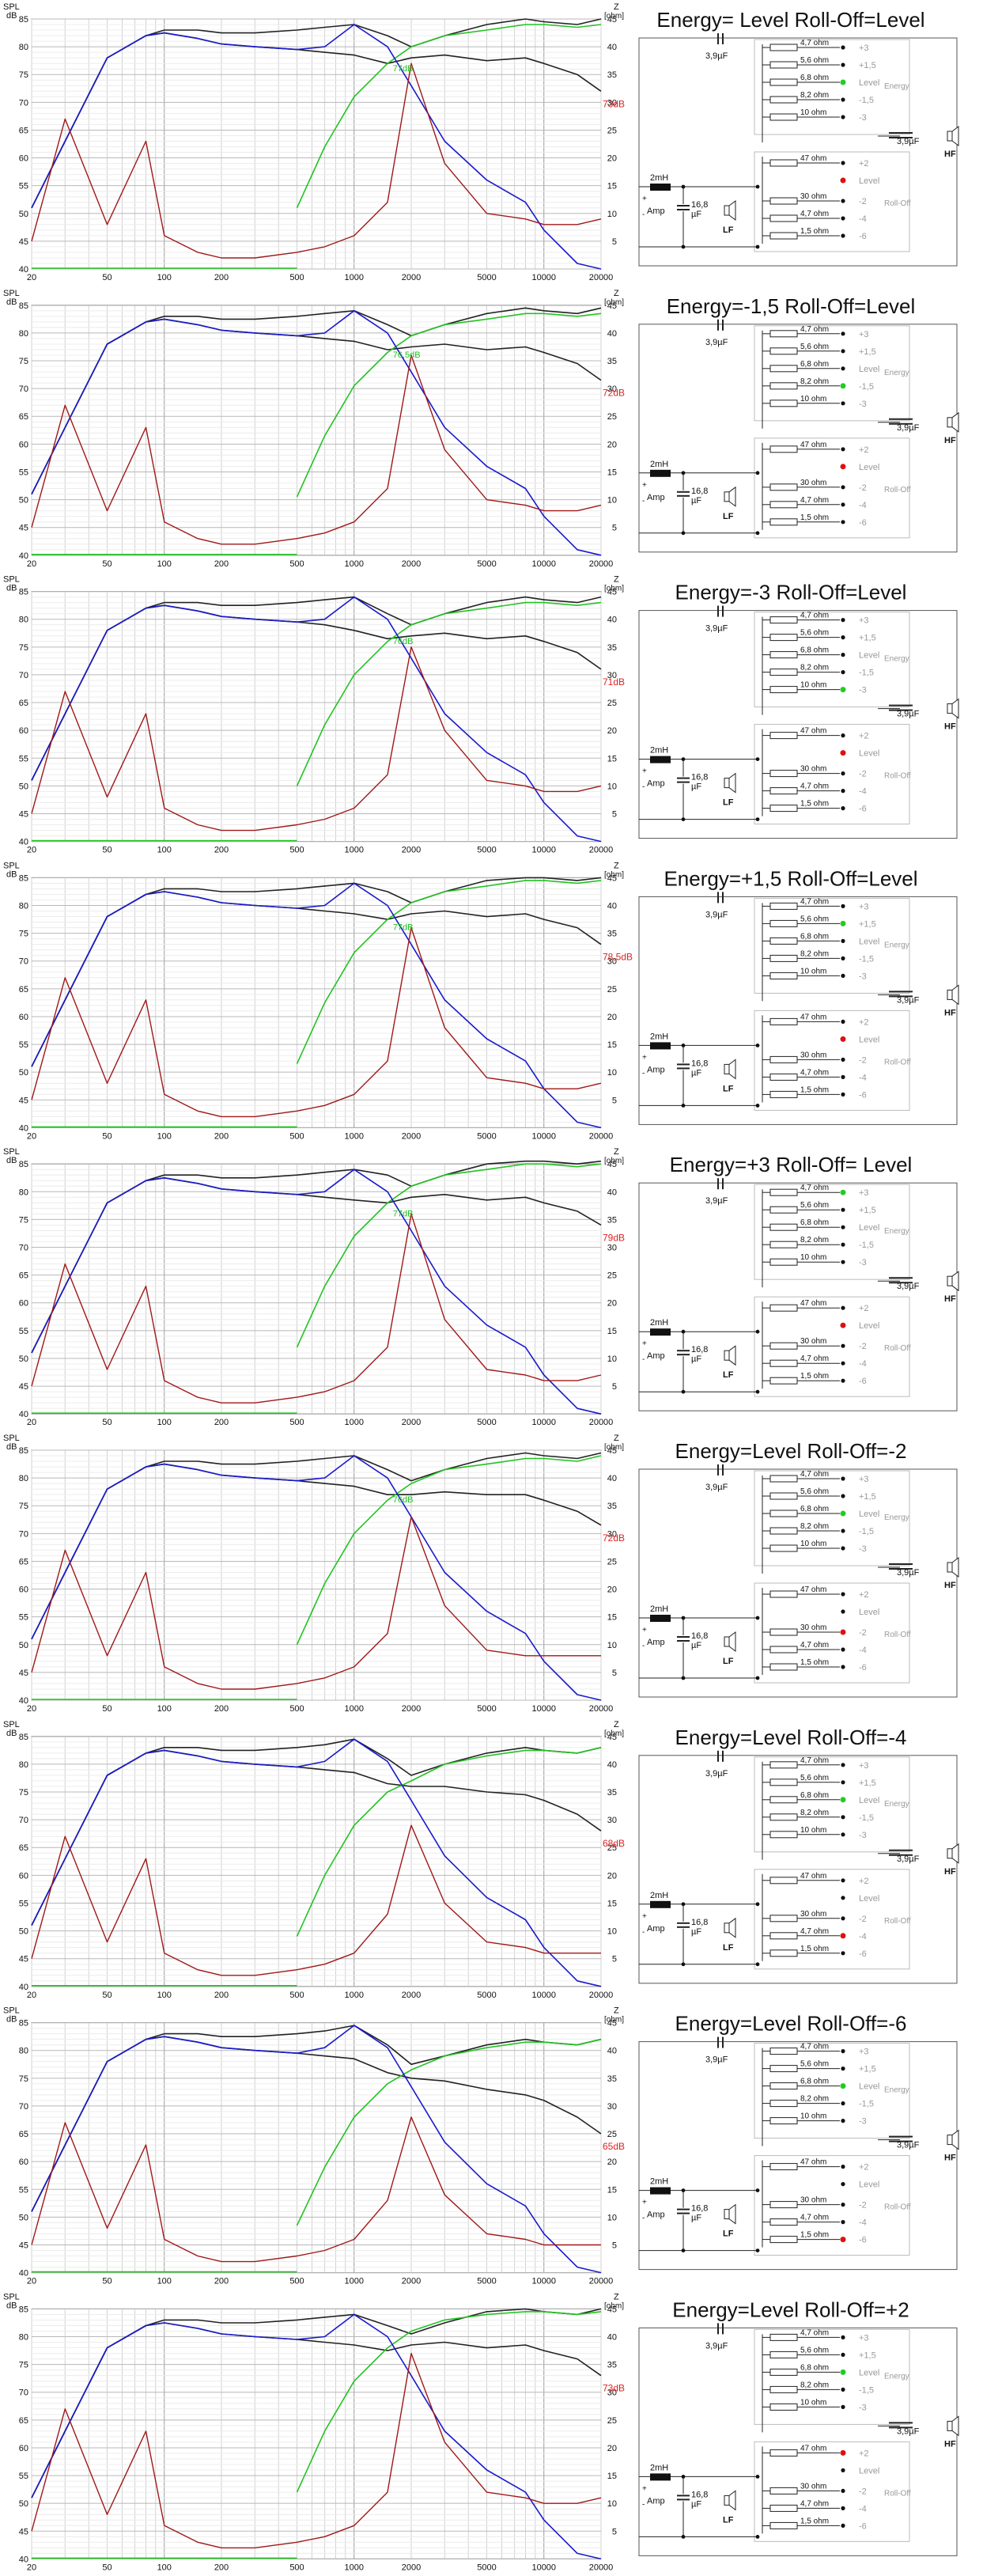 The height and width of the screenshot is (2576, 983). I want to click on cap-top-label: 3,9µF, so click(716, 342).